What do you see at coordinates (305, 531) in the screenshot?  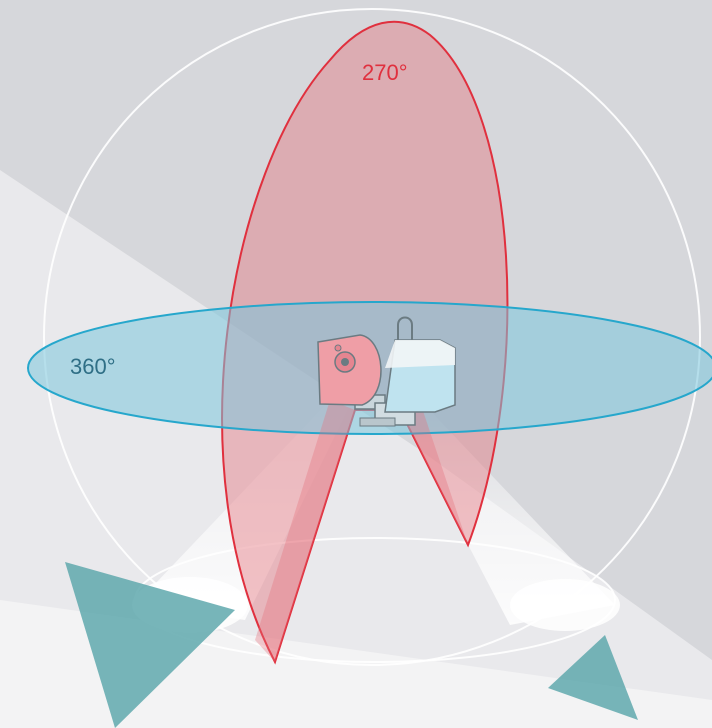 I see `vertical-fov-lower-left` at bounding box center [305, 531].